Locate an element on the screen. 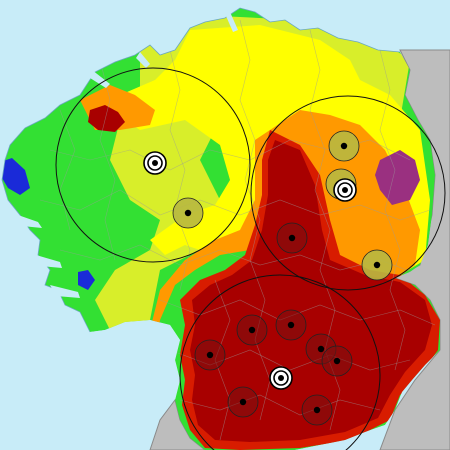  zone-darkred-north is located at coordinates (106, 118).